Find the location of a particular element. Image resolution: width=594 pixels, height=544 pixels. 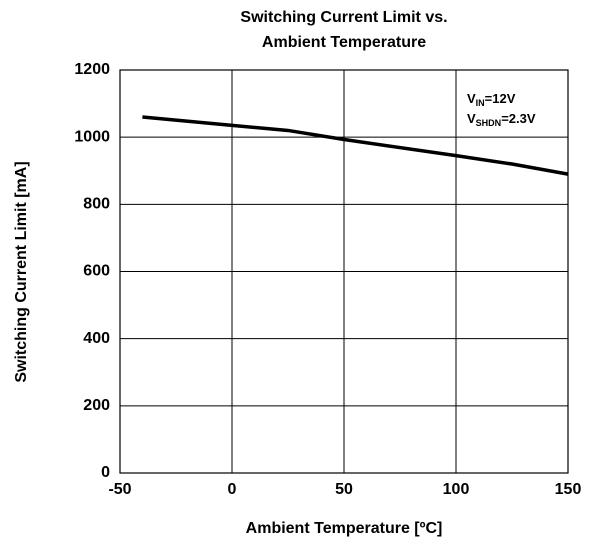

annotation: VIN=12V is located at coordinates (491, 99).